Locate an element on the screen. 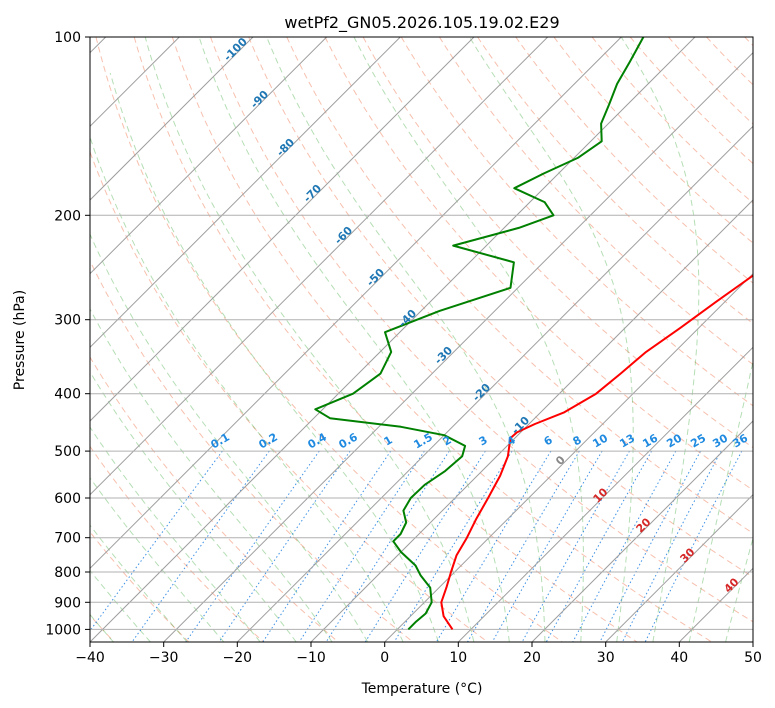 Image resolution: width=775 pixels, height=708 pixels. dry-adiabat-label: -20 is located at coordinates (481, 392).